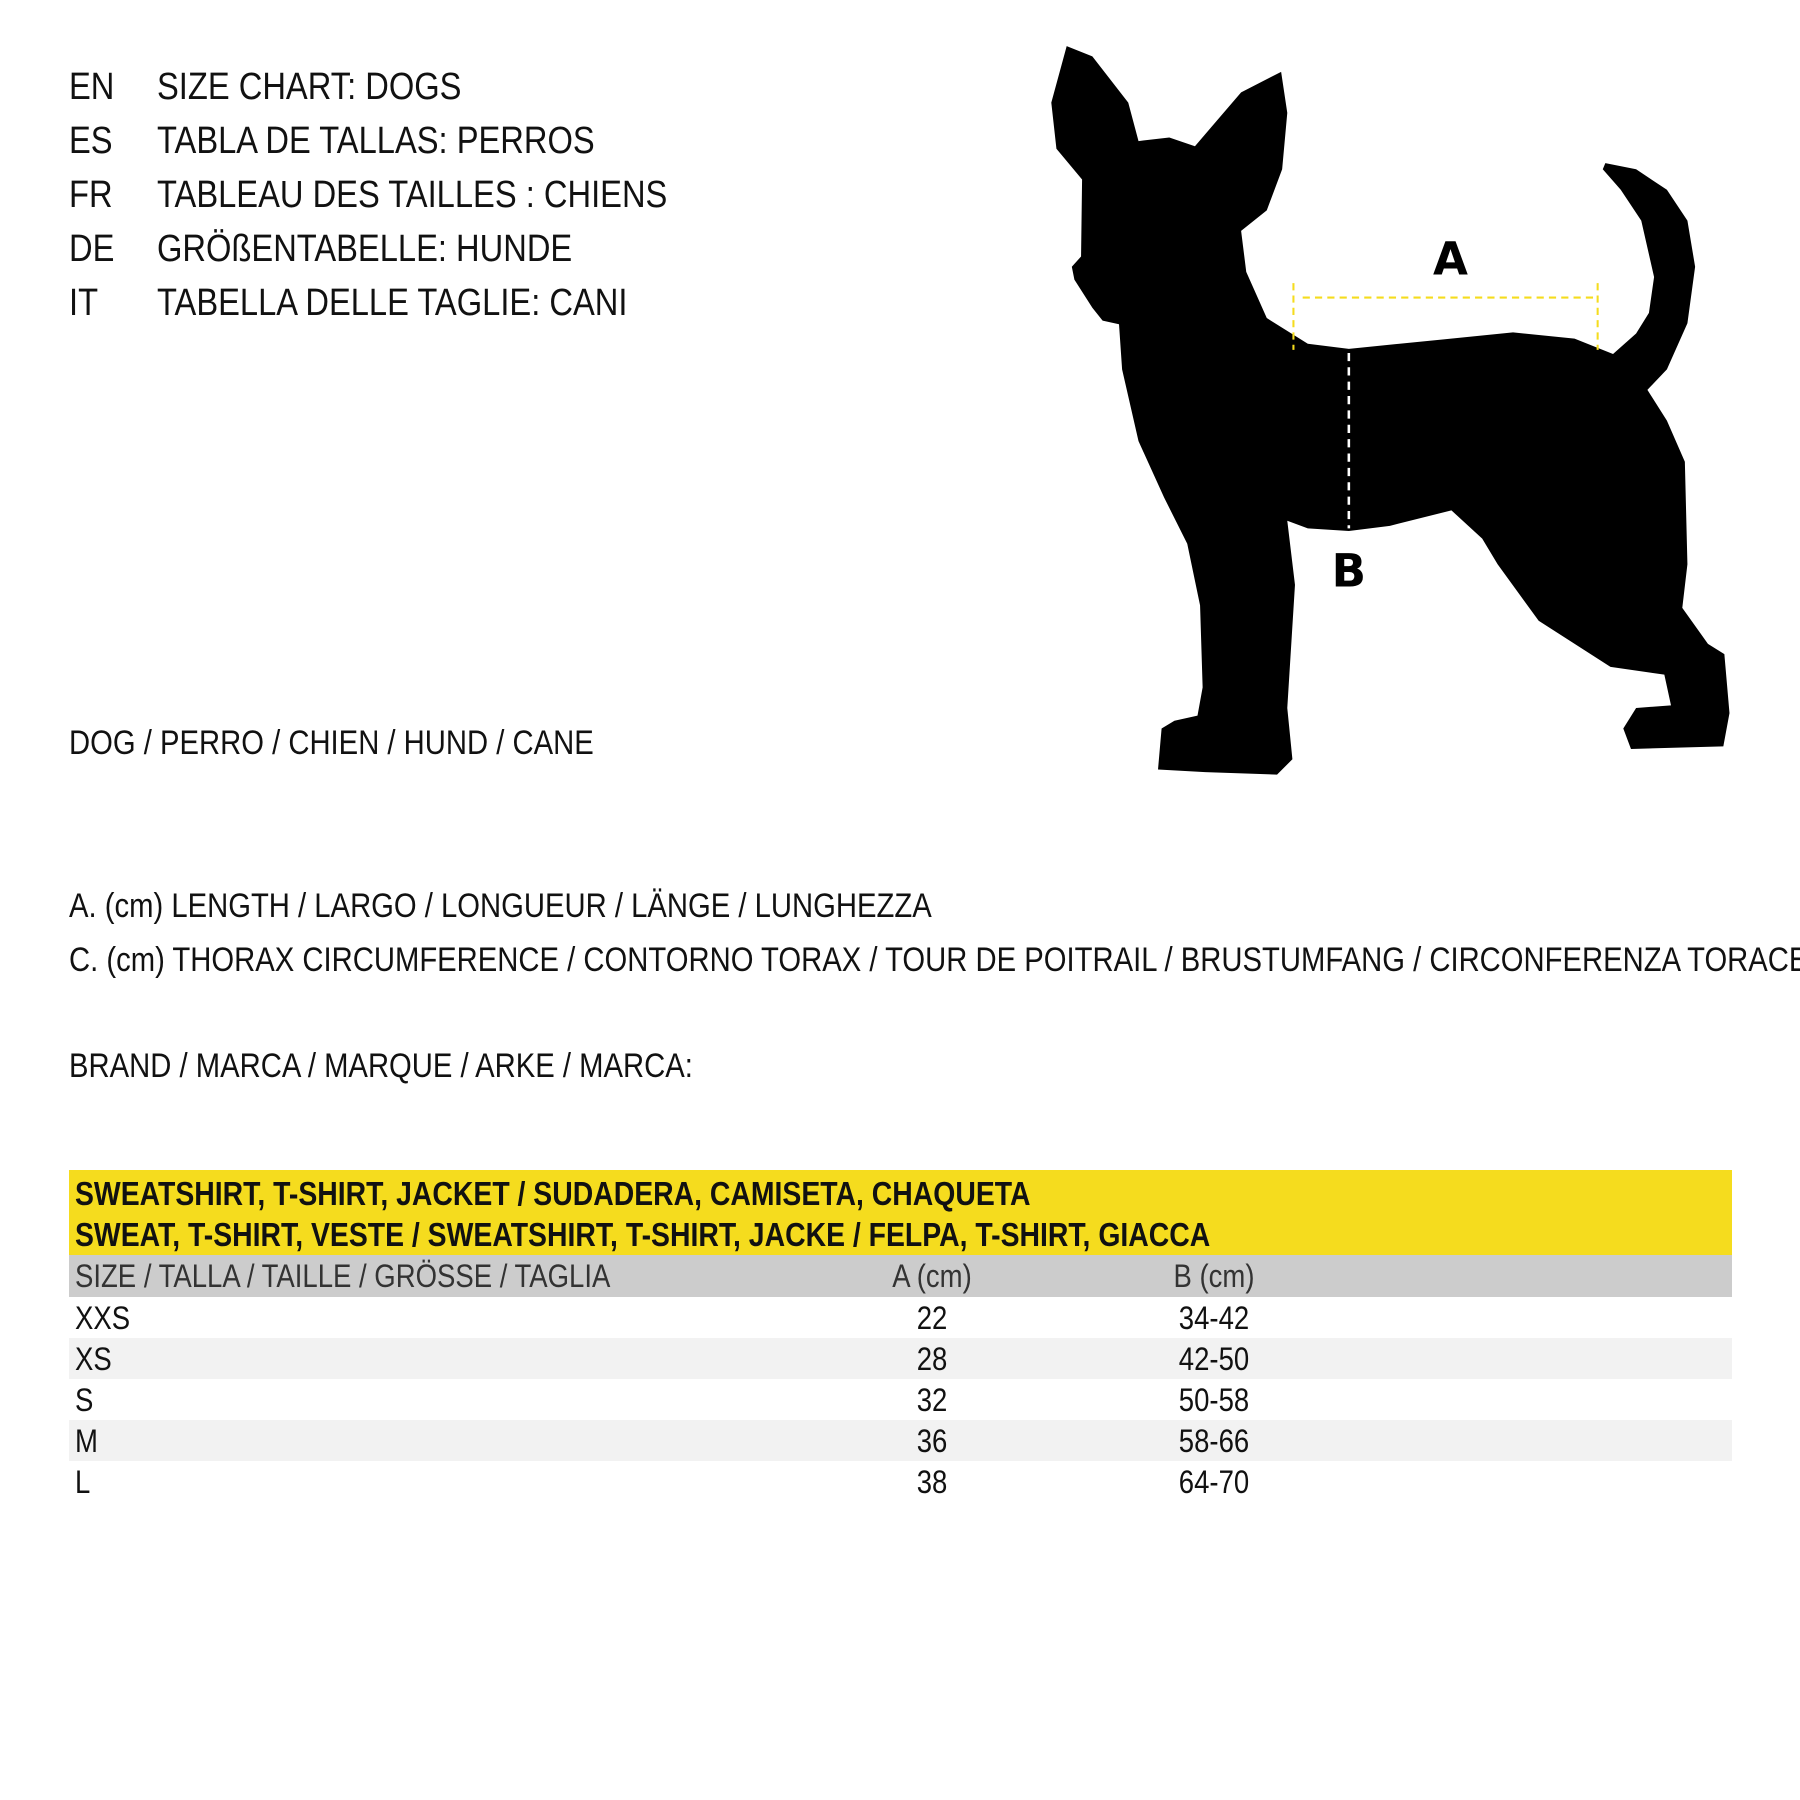 The image size is (1800, 1800). I want to click on lang-code-it: IT, so click(84, 303).